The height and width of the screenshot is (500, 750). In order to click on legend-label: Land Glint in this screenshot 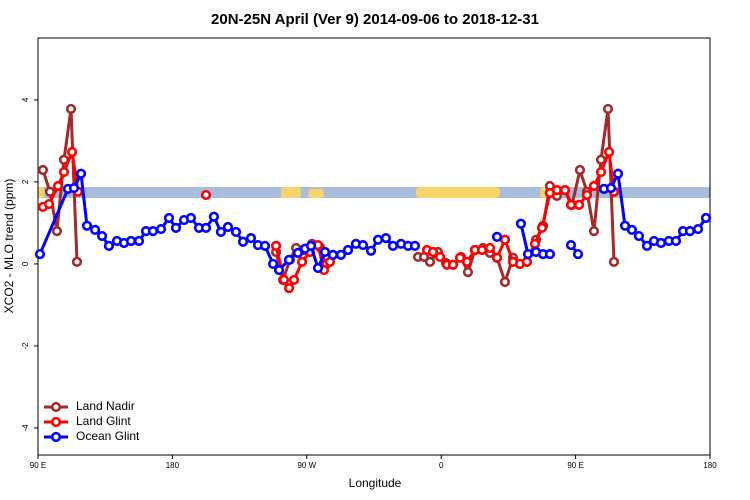, I will do `click(103, 421)`.